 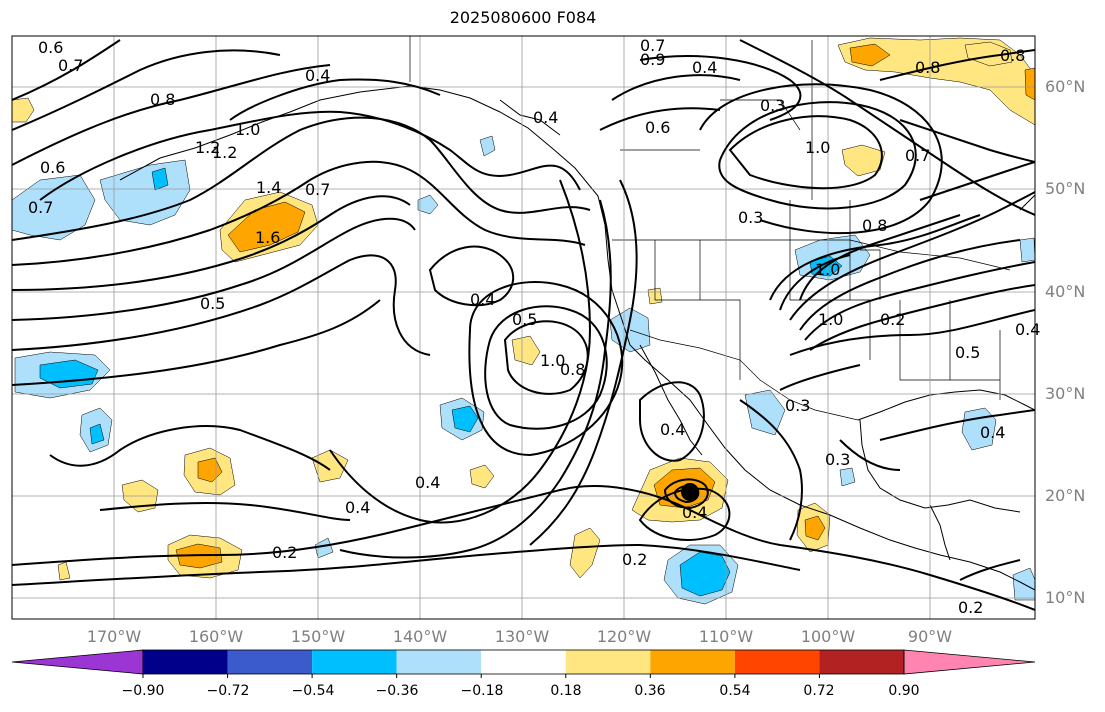 What do you see at coordinates (735, 691) in the screenshot?
I see `colorbar-tick-label: 0.54` at bounding box center [735, 691].